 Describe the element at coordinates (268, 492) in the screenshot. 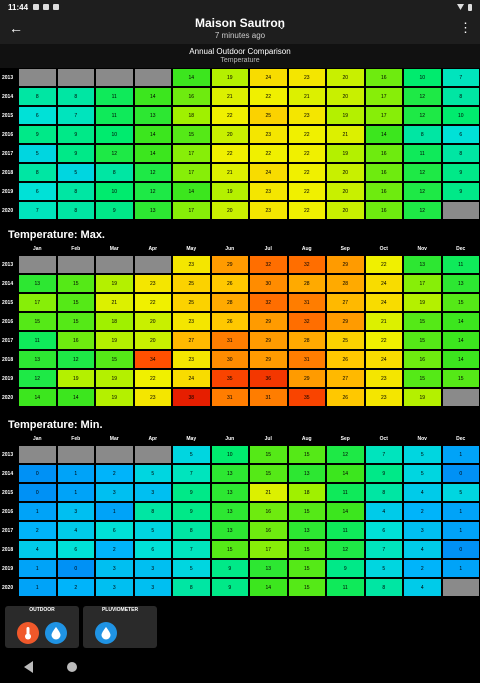

I see `temperature-min-heatmap-cell: 21` at that location.